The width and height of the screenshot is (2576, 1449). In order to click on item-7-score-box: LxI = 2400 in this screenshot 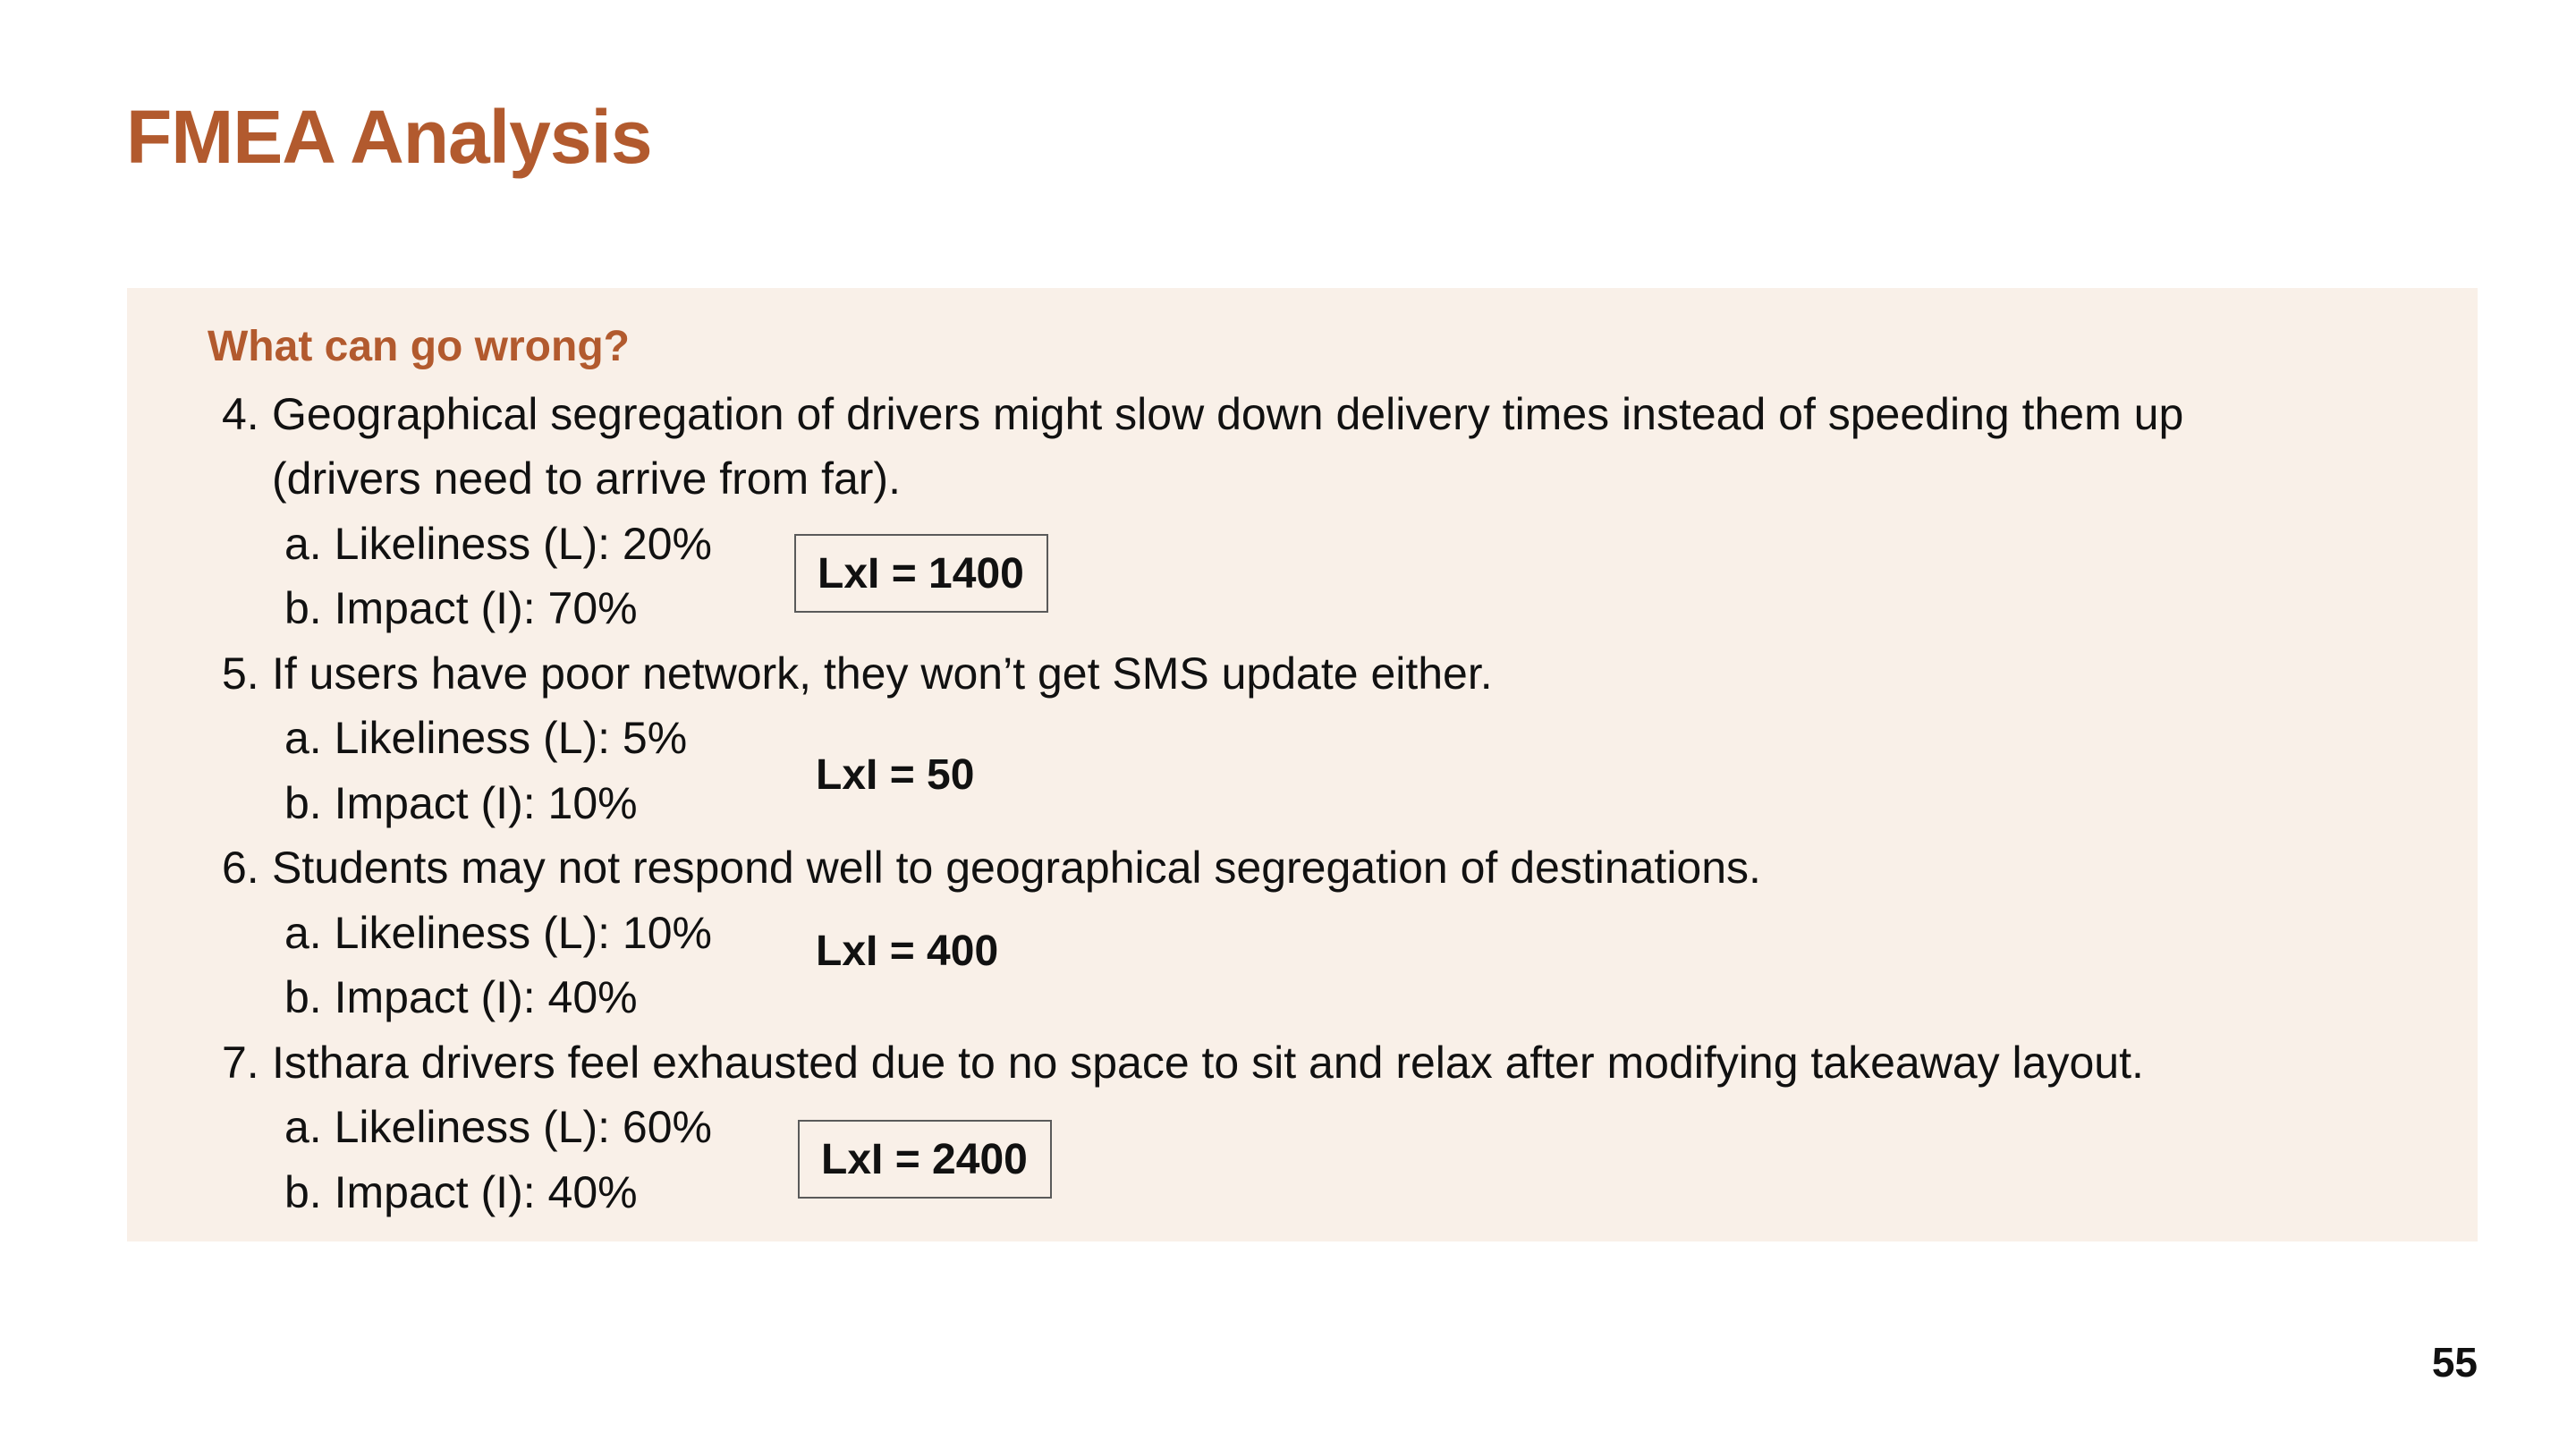, I will do `click(925, 1159)`.